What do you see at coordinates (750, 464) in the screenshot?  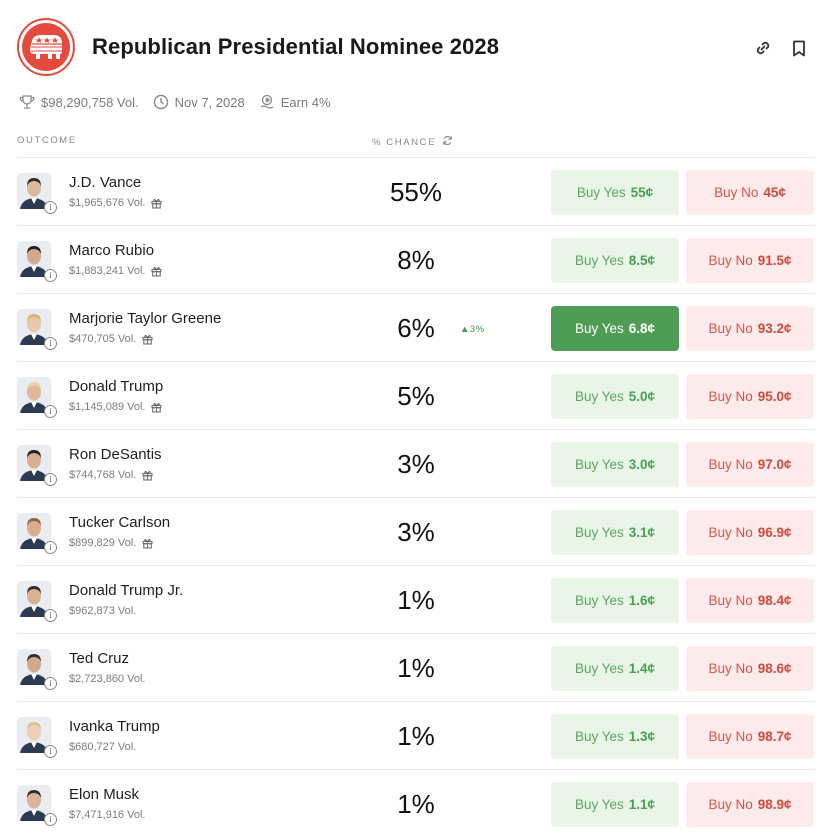 I see `buy-no-button: Buy No 97.0¢` at bounding box center [750, 464].